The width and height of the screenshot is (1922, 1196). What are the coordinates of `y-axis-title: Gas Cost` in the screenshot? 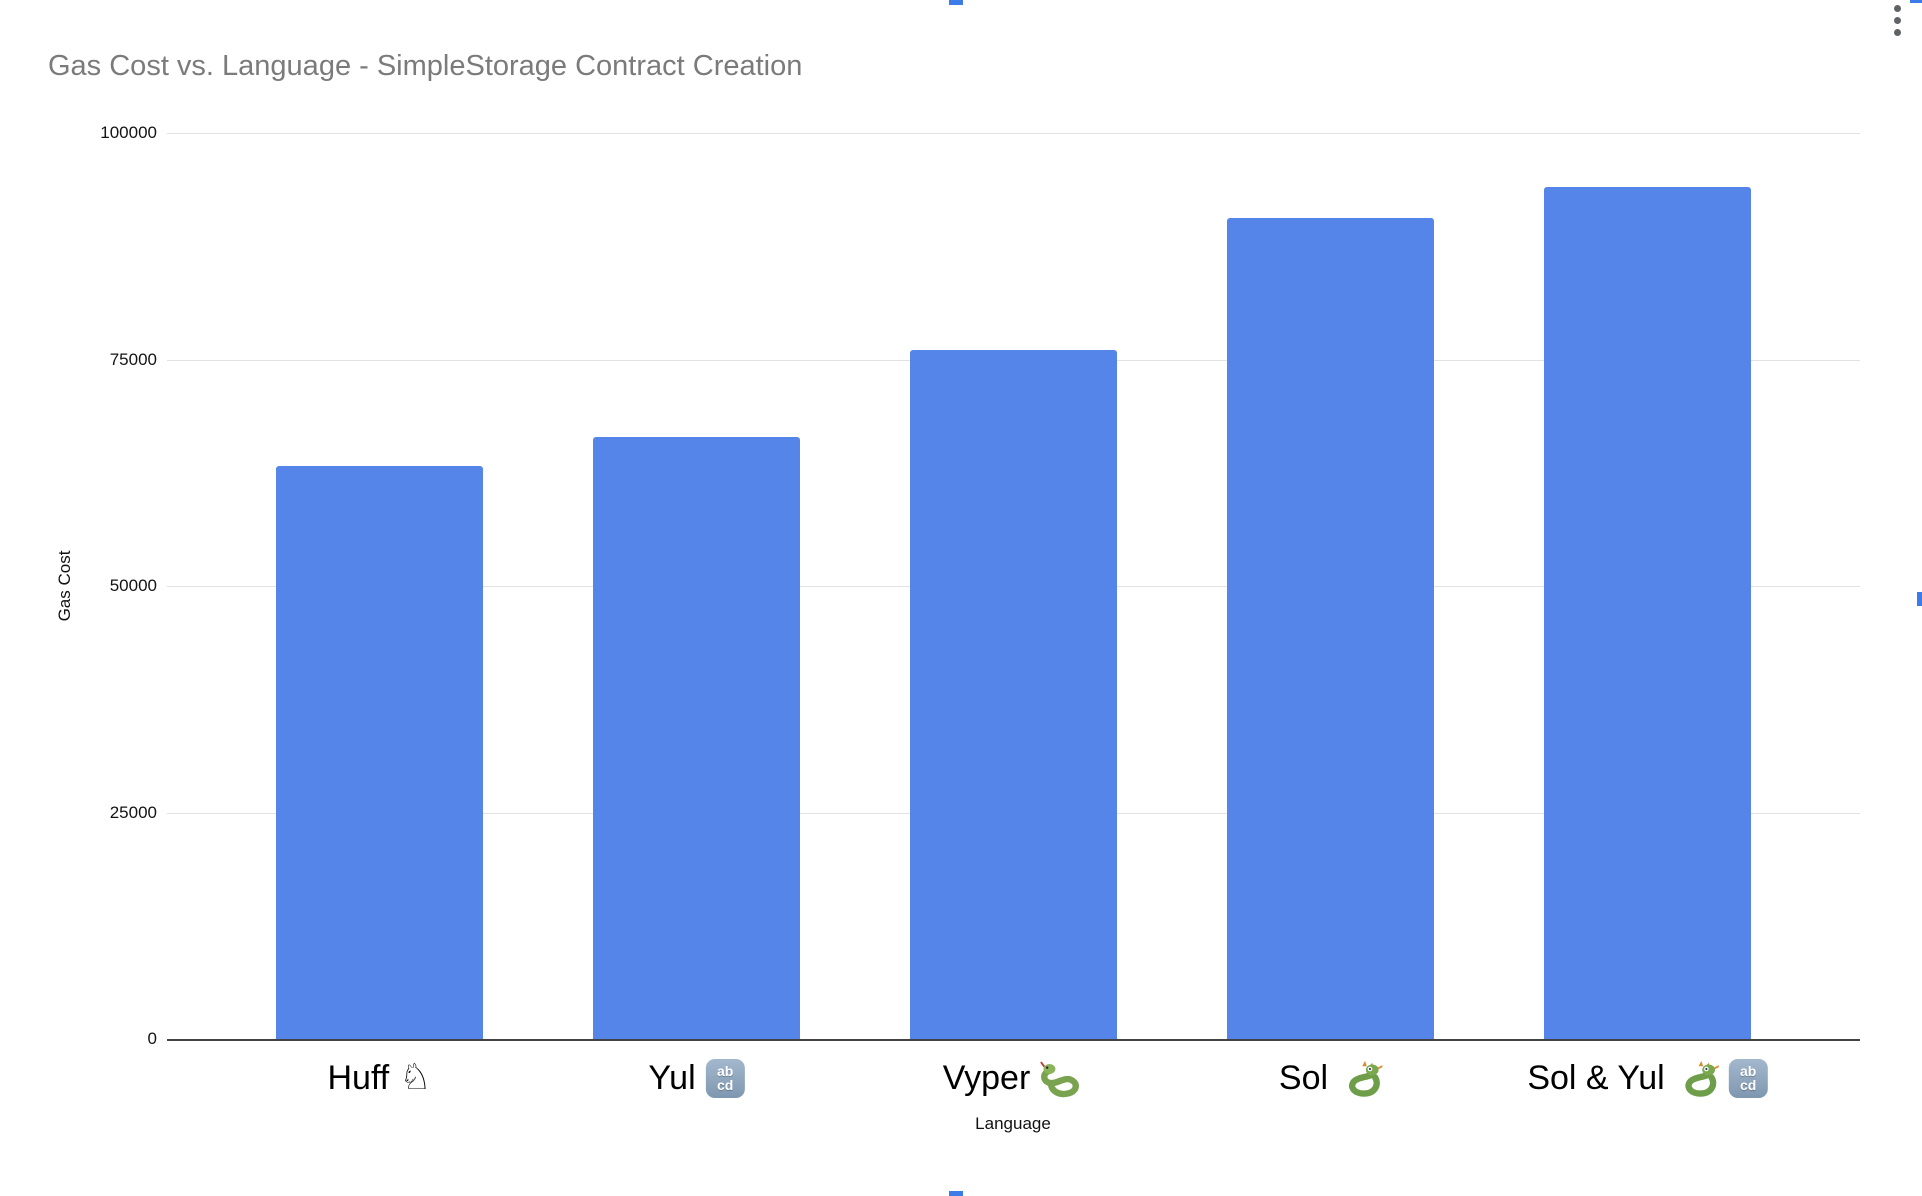 It's located at (64, 586).